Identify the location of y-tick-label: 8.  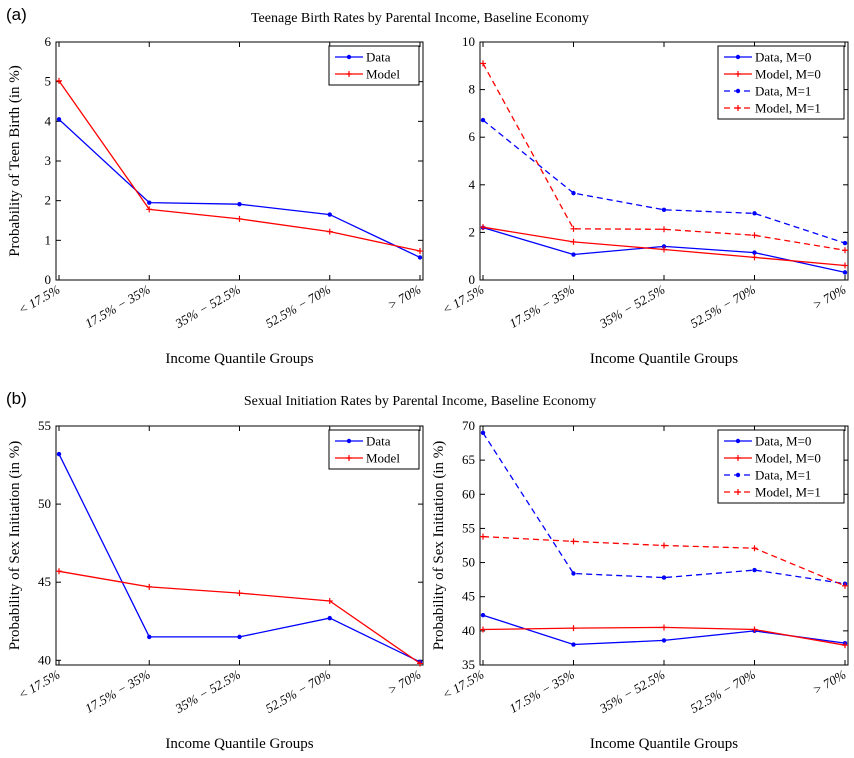
(472, 89).